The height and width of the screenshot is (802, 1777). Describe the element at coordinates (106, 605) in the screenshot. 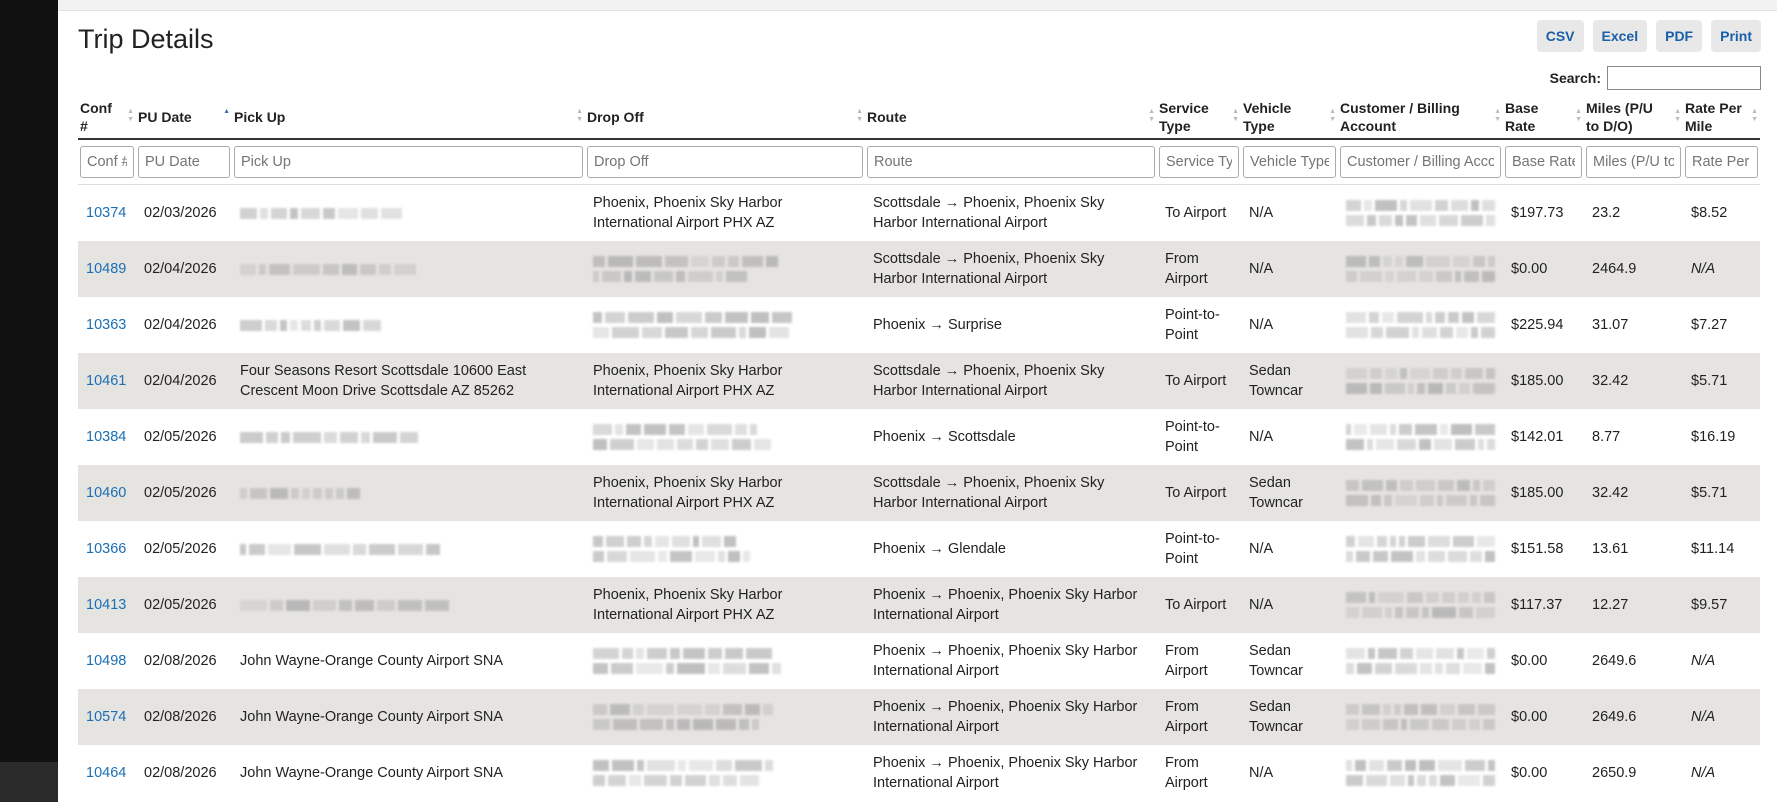

I see `conf-link: 10413` at that location.